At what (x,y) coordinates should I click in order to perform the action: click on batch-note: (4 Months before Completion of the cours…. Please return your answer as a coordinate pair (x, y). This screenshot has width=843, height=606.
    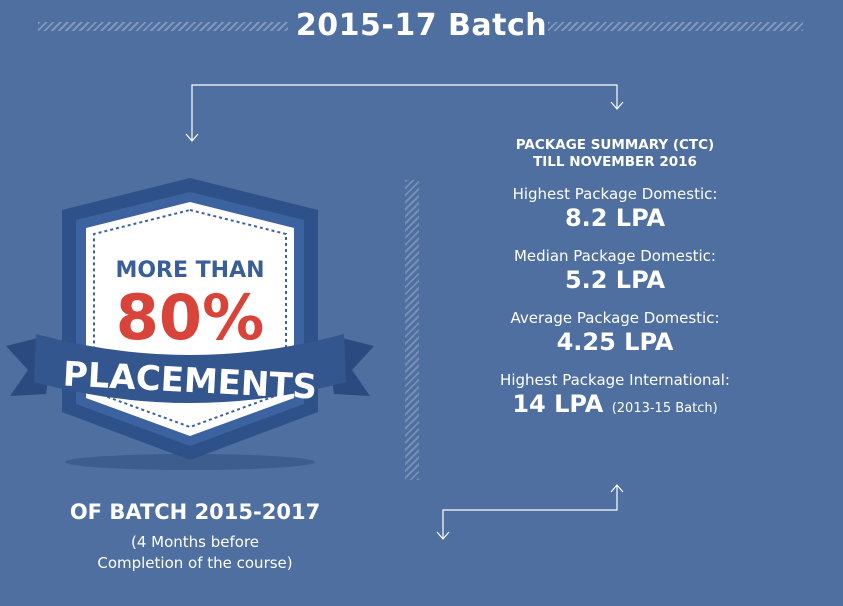
    Looking at the image, I should click on (195, 553).